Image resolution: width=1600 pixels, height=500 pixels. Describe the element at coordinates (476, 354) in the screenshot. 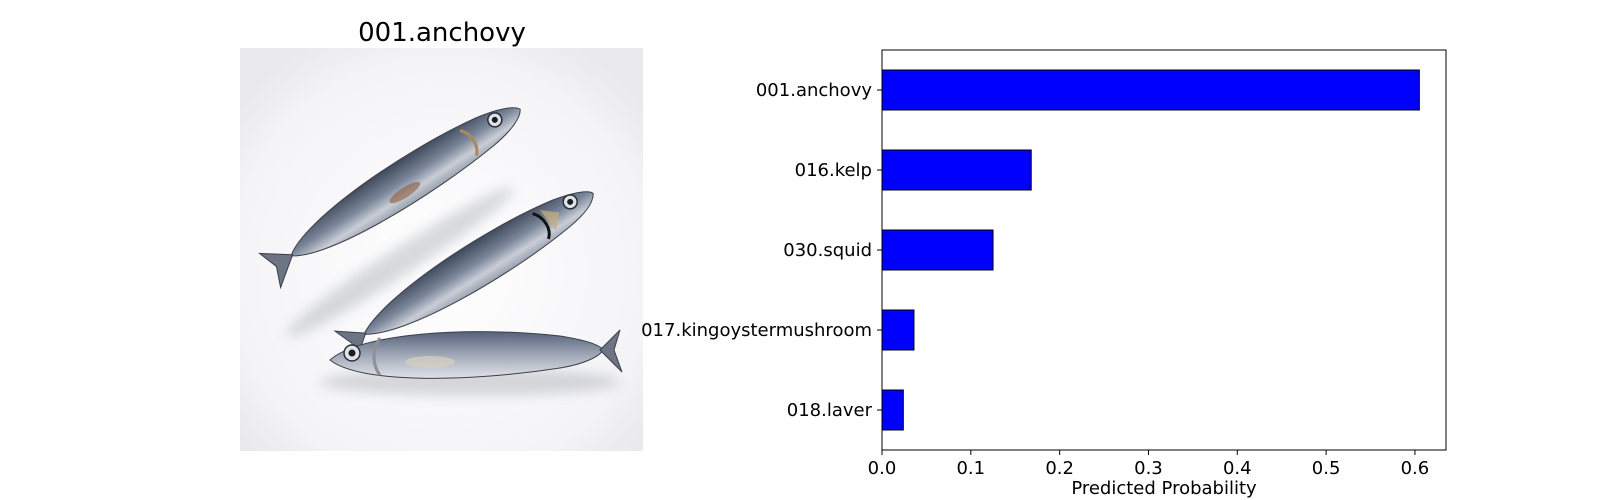

I see `fish-bottom-icon` at that location.